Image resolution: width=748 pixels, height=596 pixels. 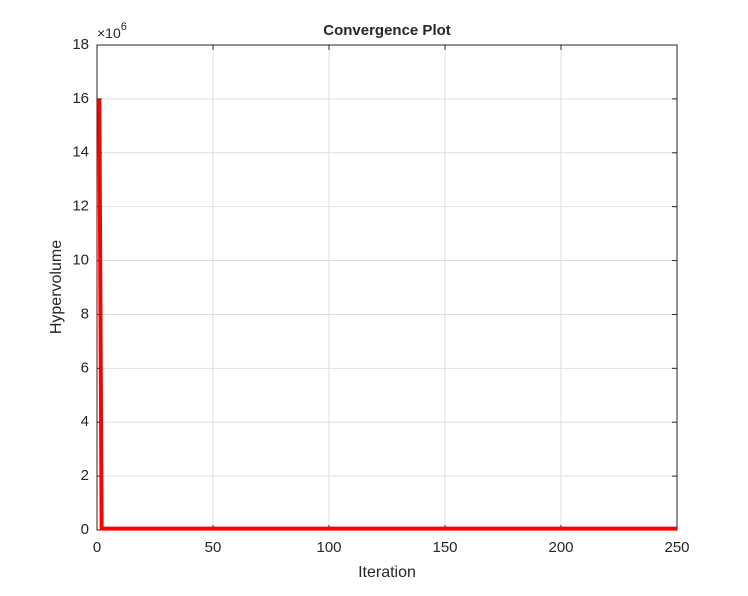 What do you see at coordinates (56, 287) in the screenshot?
I see `y-axis-label: Hypervolume` at bounding box center [56, 287].